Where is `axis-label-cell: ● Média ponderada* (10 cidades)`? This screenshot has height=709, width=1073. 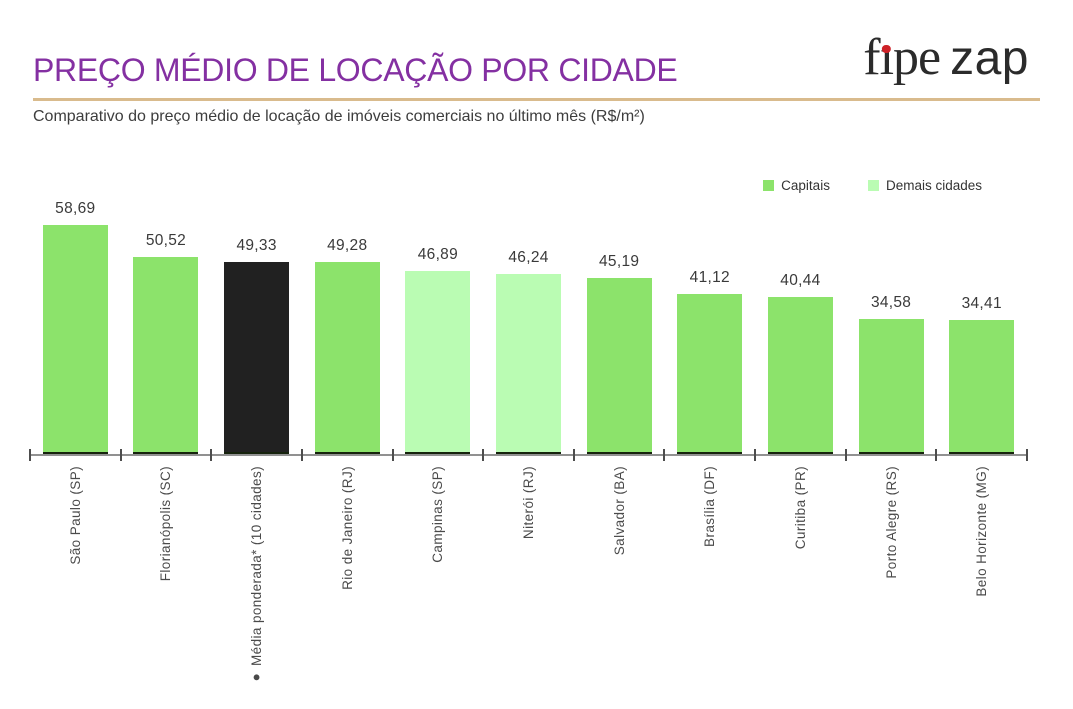 axis-label-cell: ● Média ponderada* (10 cidades) is located at coordinates (256, 583).